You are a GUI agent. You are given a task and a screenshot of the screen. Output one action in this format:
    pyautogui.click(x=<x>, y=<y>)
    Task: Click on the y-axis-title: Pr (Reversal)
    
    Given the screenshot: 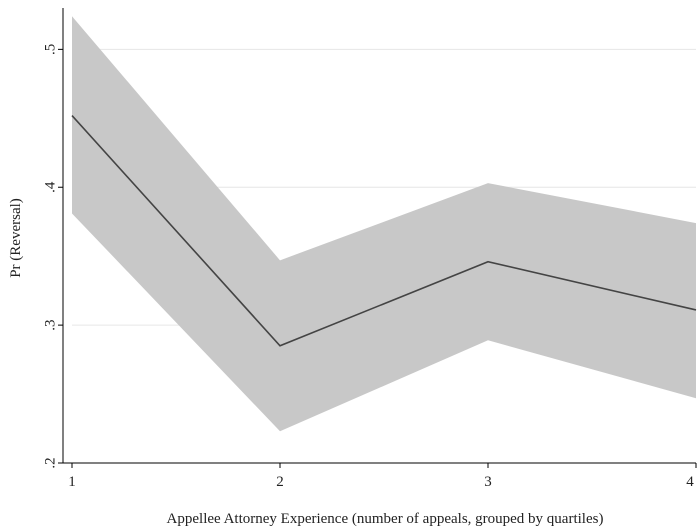 What is the action you would take?
    pyautogui.click(x=16, y=238)
    